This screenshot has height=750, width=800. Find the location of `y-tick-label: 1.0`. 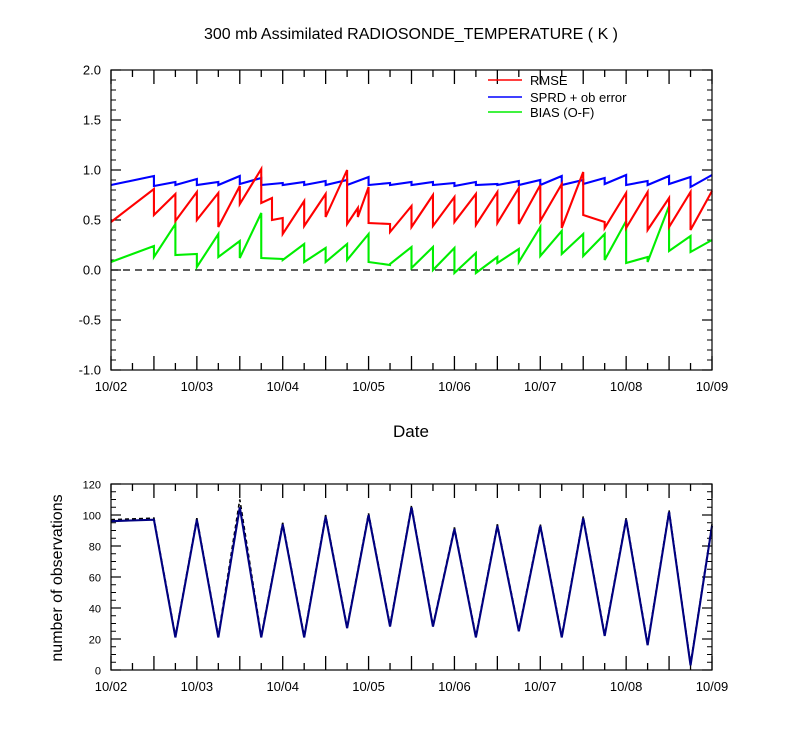

y-tick-label: 1.0 is located at coordinates (92, 170).